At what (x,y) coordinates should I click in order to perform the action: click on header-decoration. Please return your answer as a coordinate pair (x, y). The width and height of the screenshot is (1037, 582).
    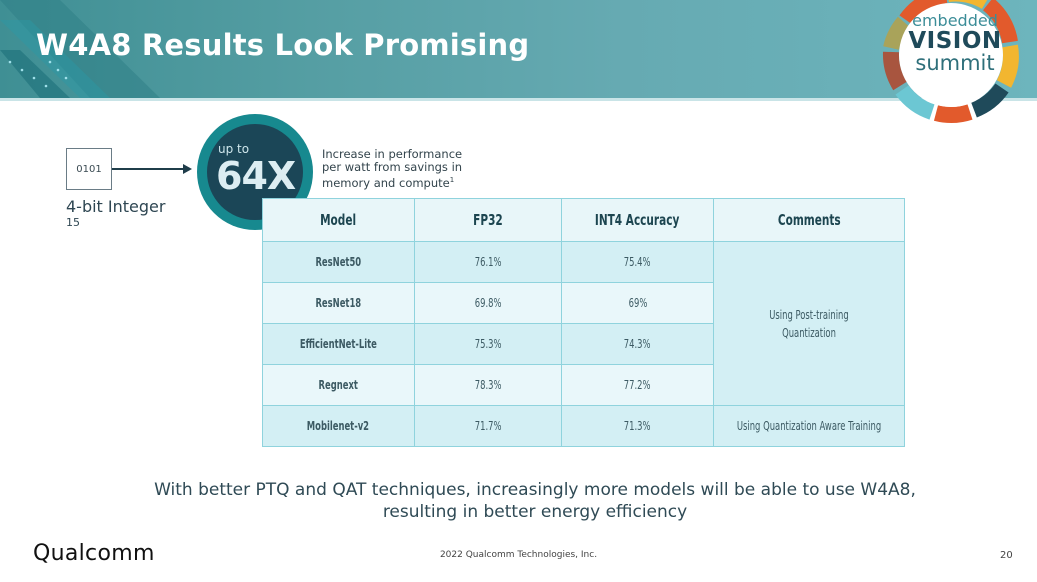
    Looking at the image, I should click on (80, 49).